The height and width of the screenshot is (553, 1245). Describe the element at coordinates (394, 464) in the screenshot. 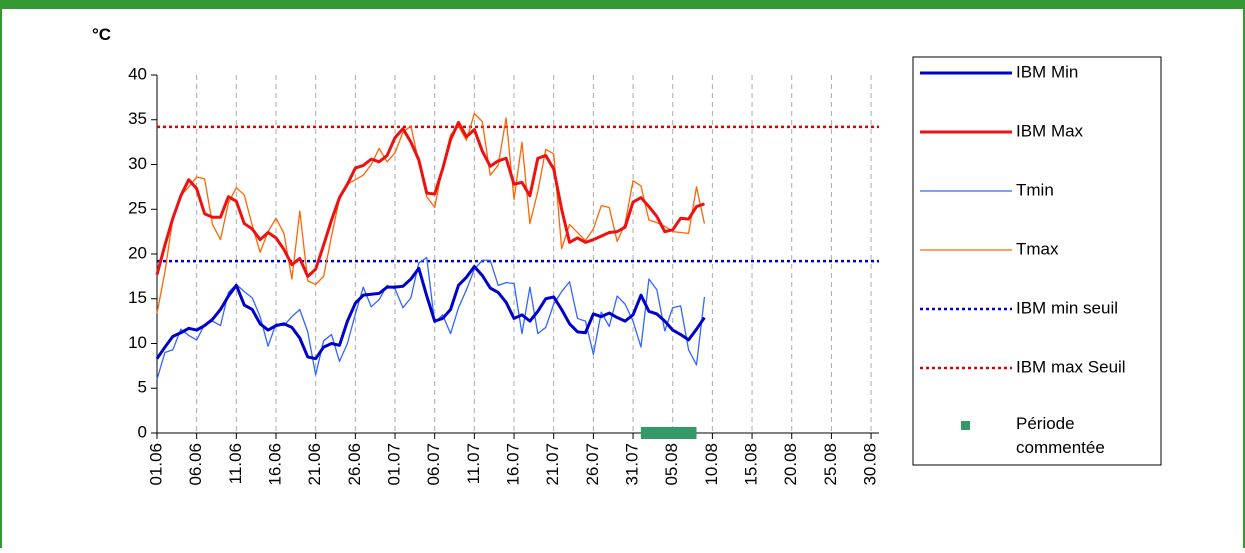

I see `x-tick-label: 01.07` at that location.